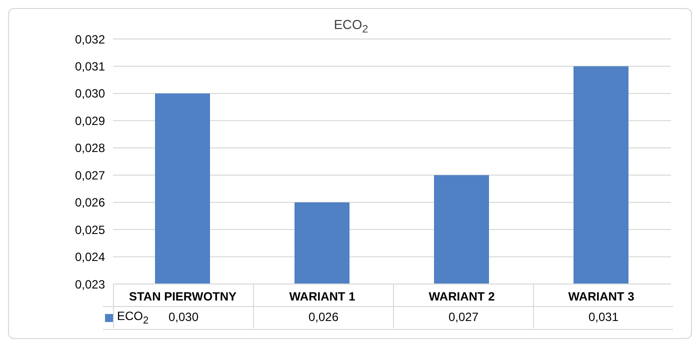  Describe the element at coordinates (90, 93) in the screenshot. I see `y-tick-label: 0,030` at that location.